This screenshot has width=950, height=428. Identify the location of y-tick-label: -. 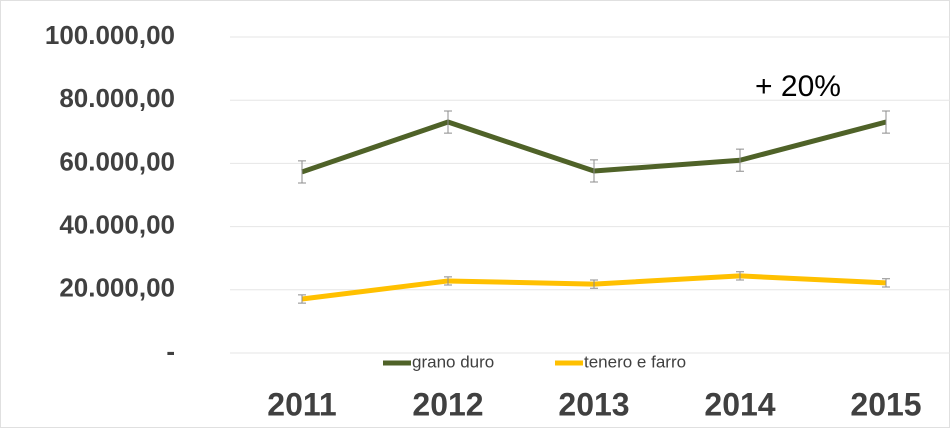
(170, 351).